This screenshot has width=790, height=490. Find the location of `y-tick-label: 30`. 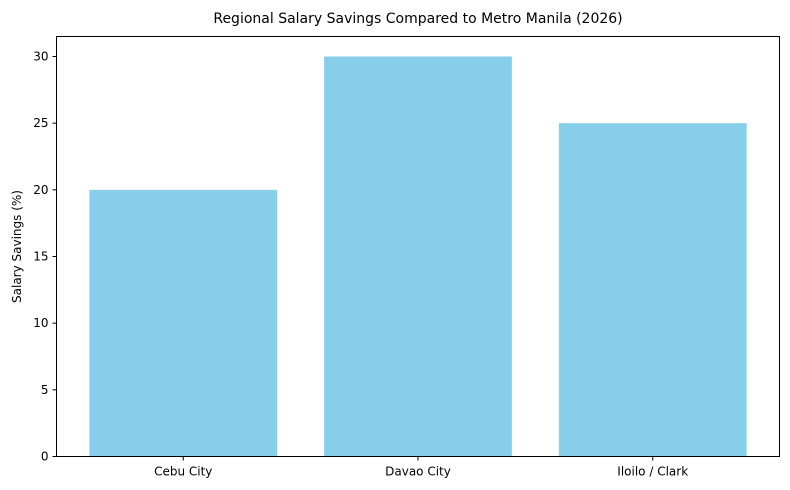

y-tick-label: 30 is located at coordinates (40, 57).